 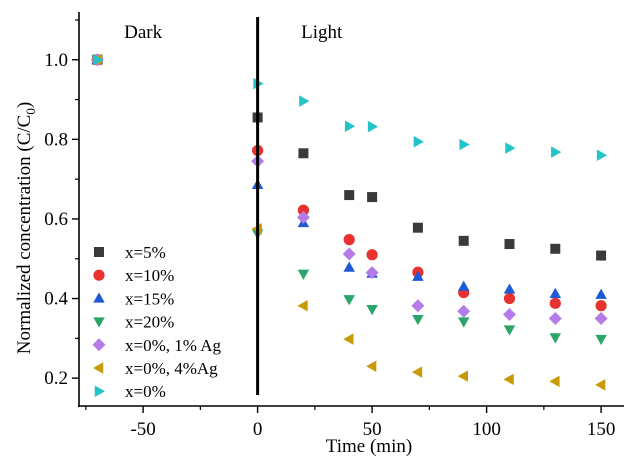 I want to click on legend-label: x=10%, so click(x=149, y=275).